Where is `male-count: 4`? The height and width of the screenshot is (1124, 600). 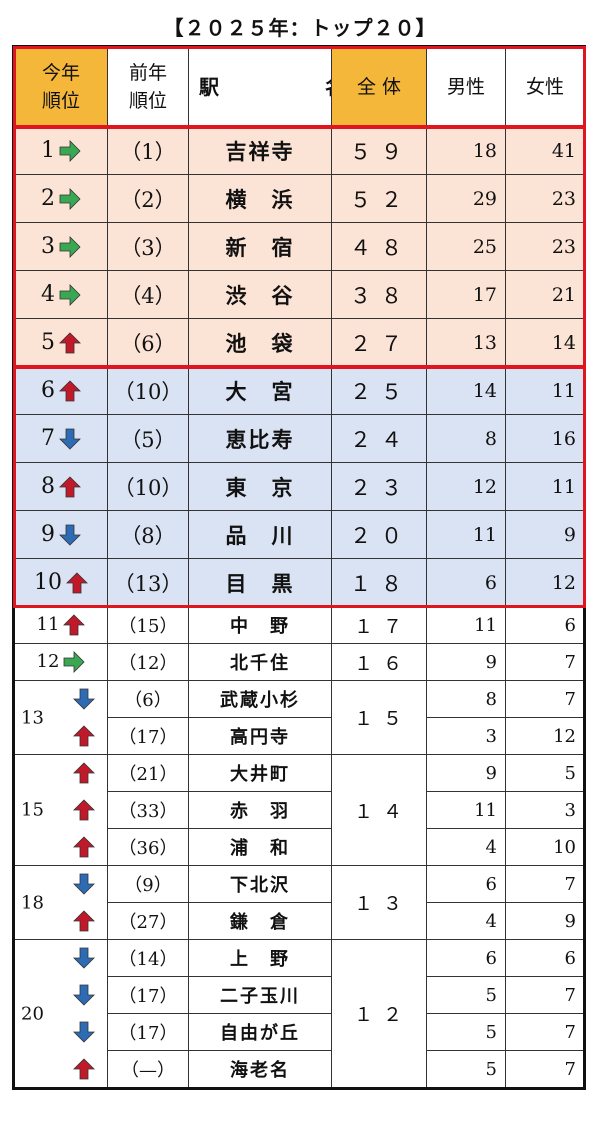
male-count: 4 is located at coordinates (466, 921).